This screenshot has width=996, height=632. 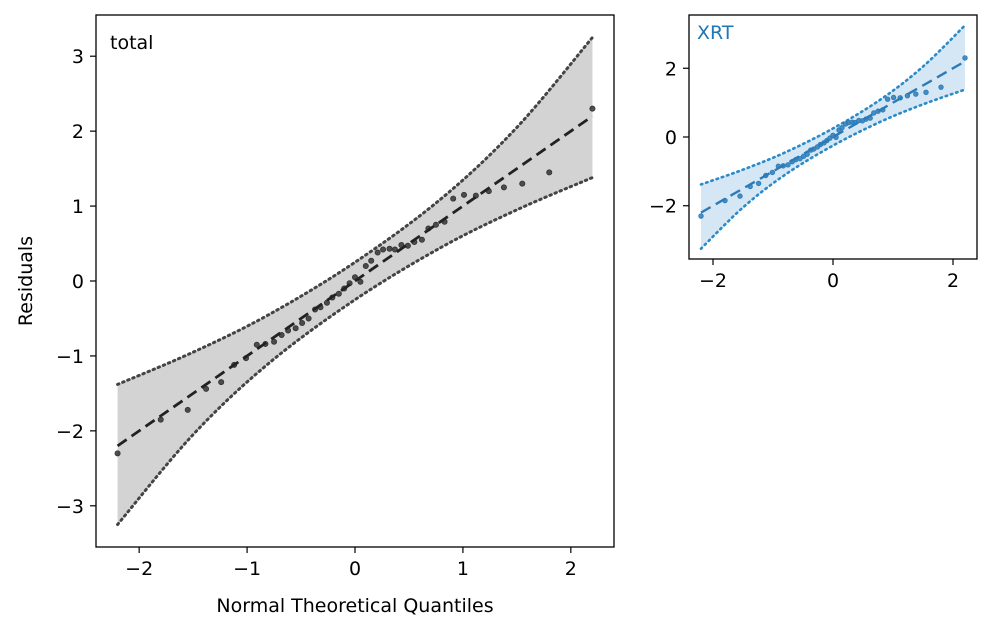 What do you see at coordinates (78, 57) in the screenshot?
I see `y-tick-label: 3` at bounding box center [78, 57].